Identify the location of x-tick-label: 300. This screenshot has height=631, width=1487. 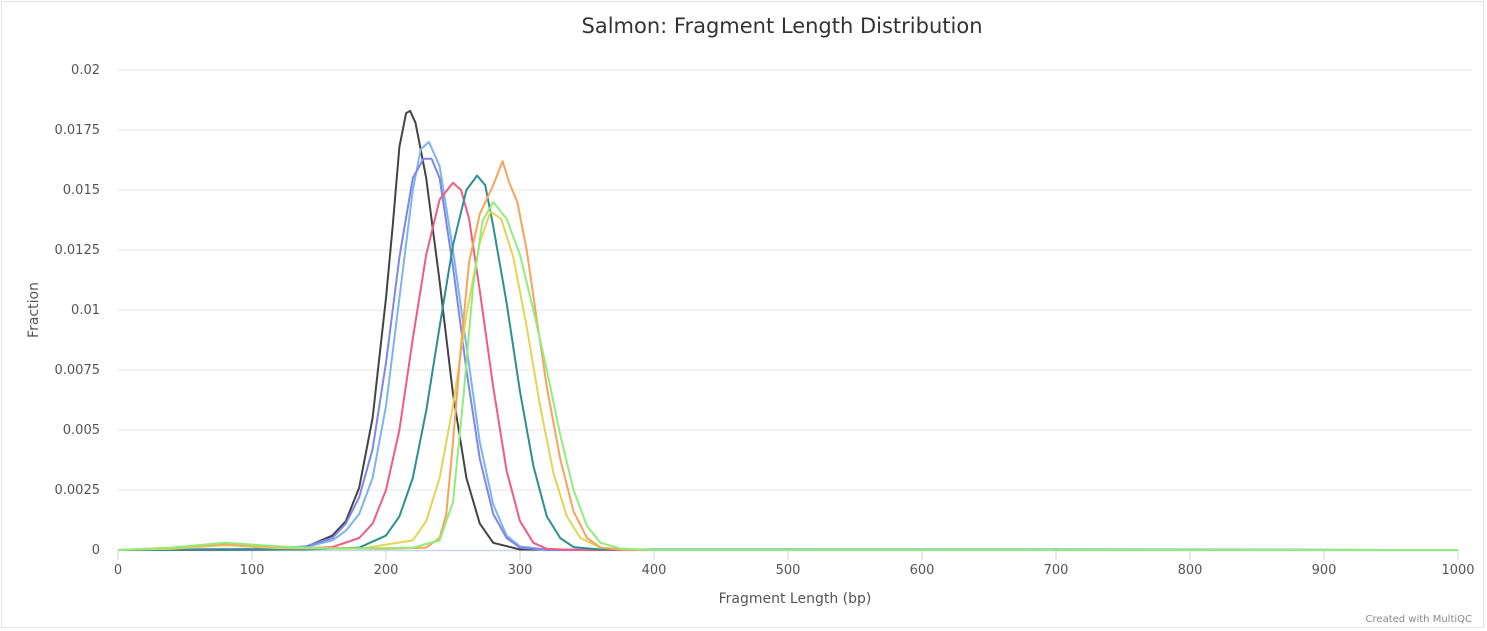
(520, 570).